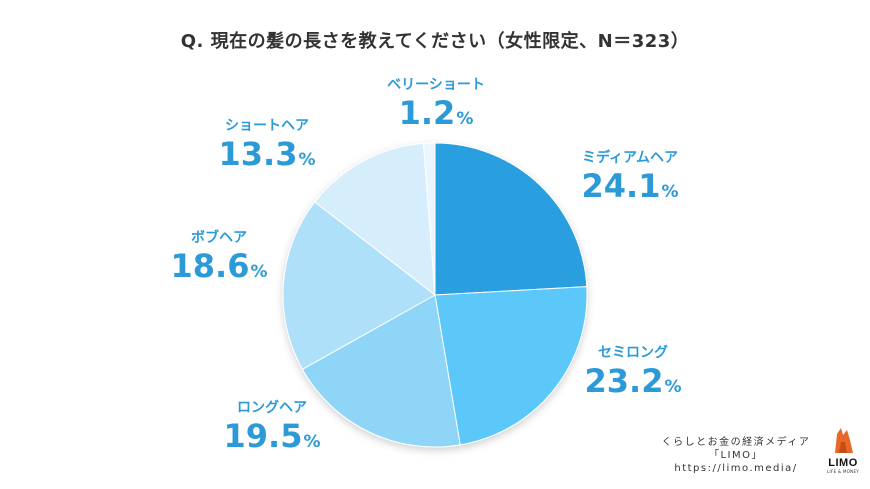 This screenshot has height=489, width=870. What do you see at coordinates (267, 126) in the screenshot?
I see `slice-label-short: ショートヘア` at bounding box center [267, 126].